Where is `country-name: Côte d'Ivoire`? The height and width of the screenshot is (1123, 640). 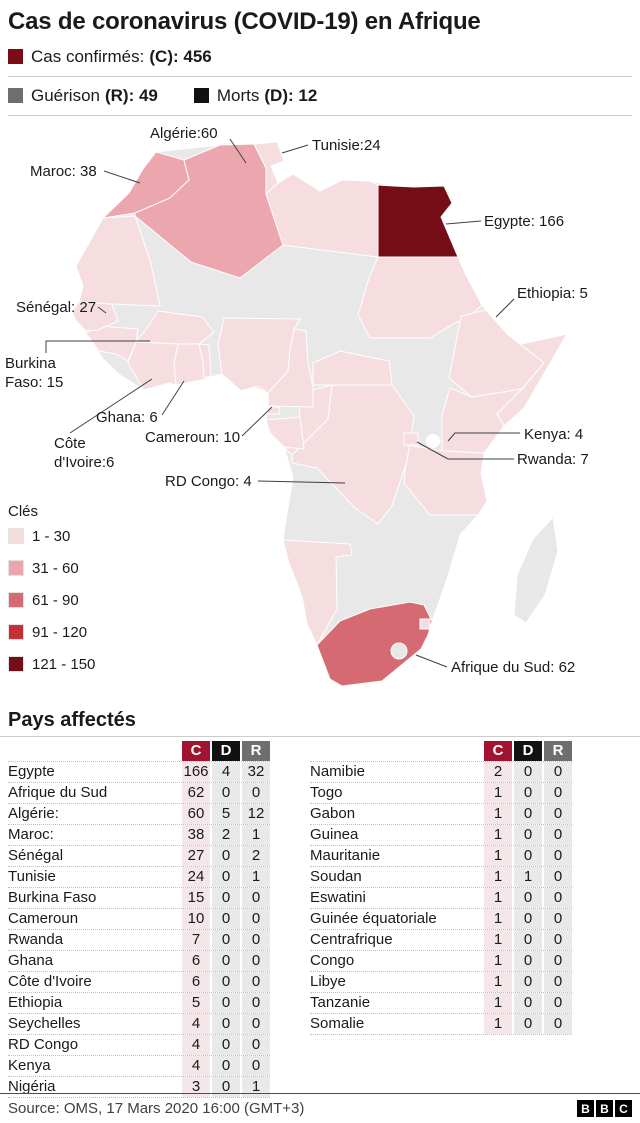 country-name: Côte d'Ivoire is located at coordinates (50, 982).